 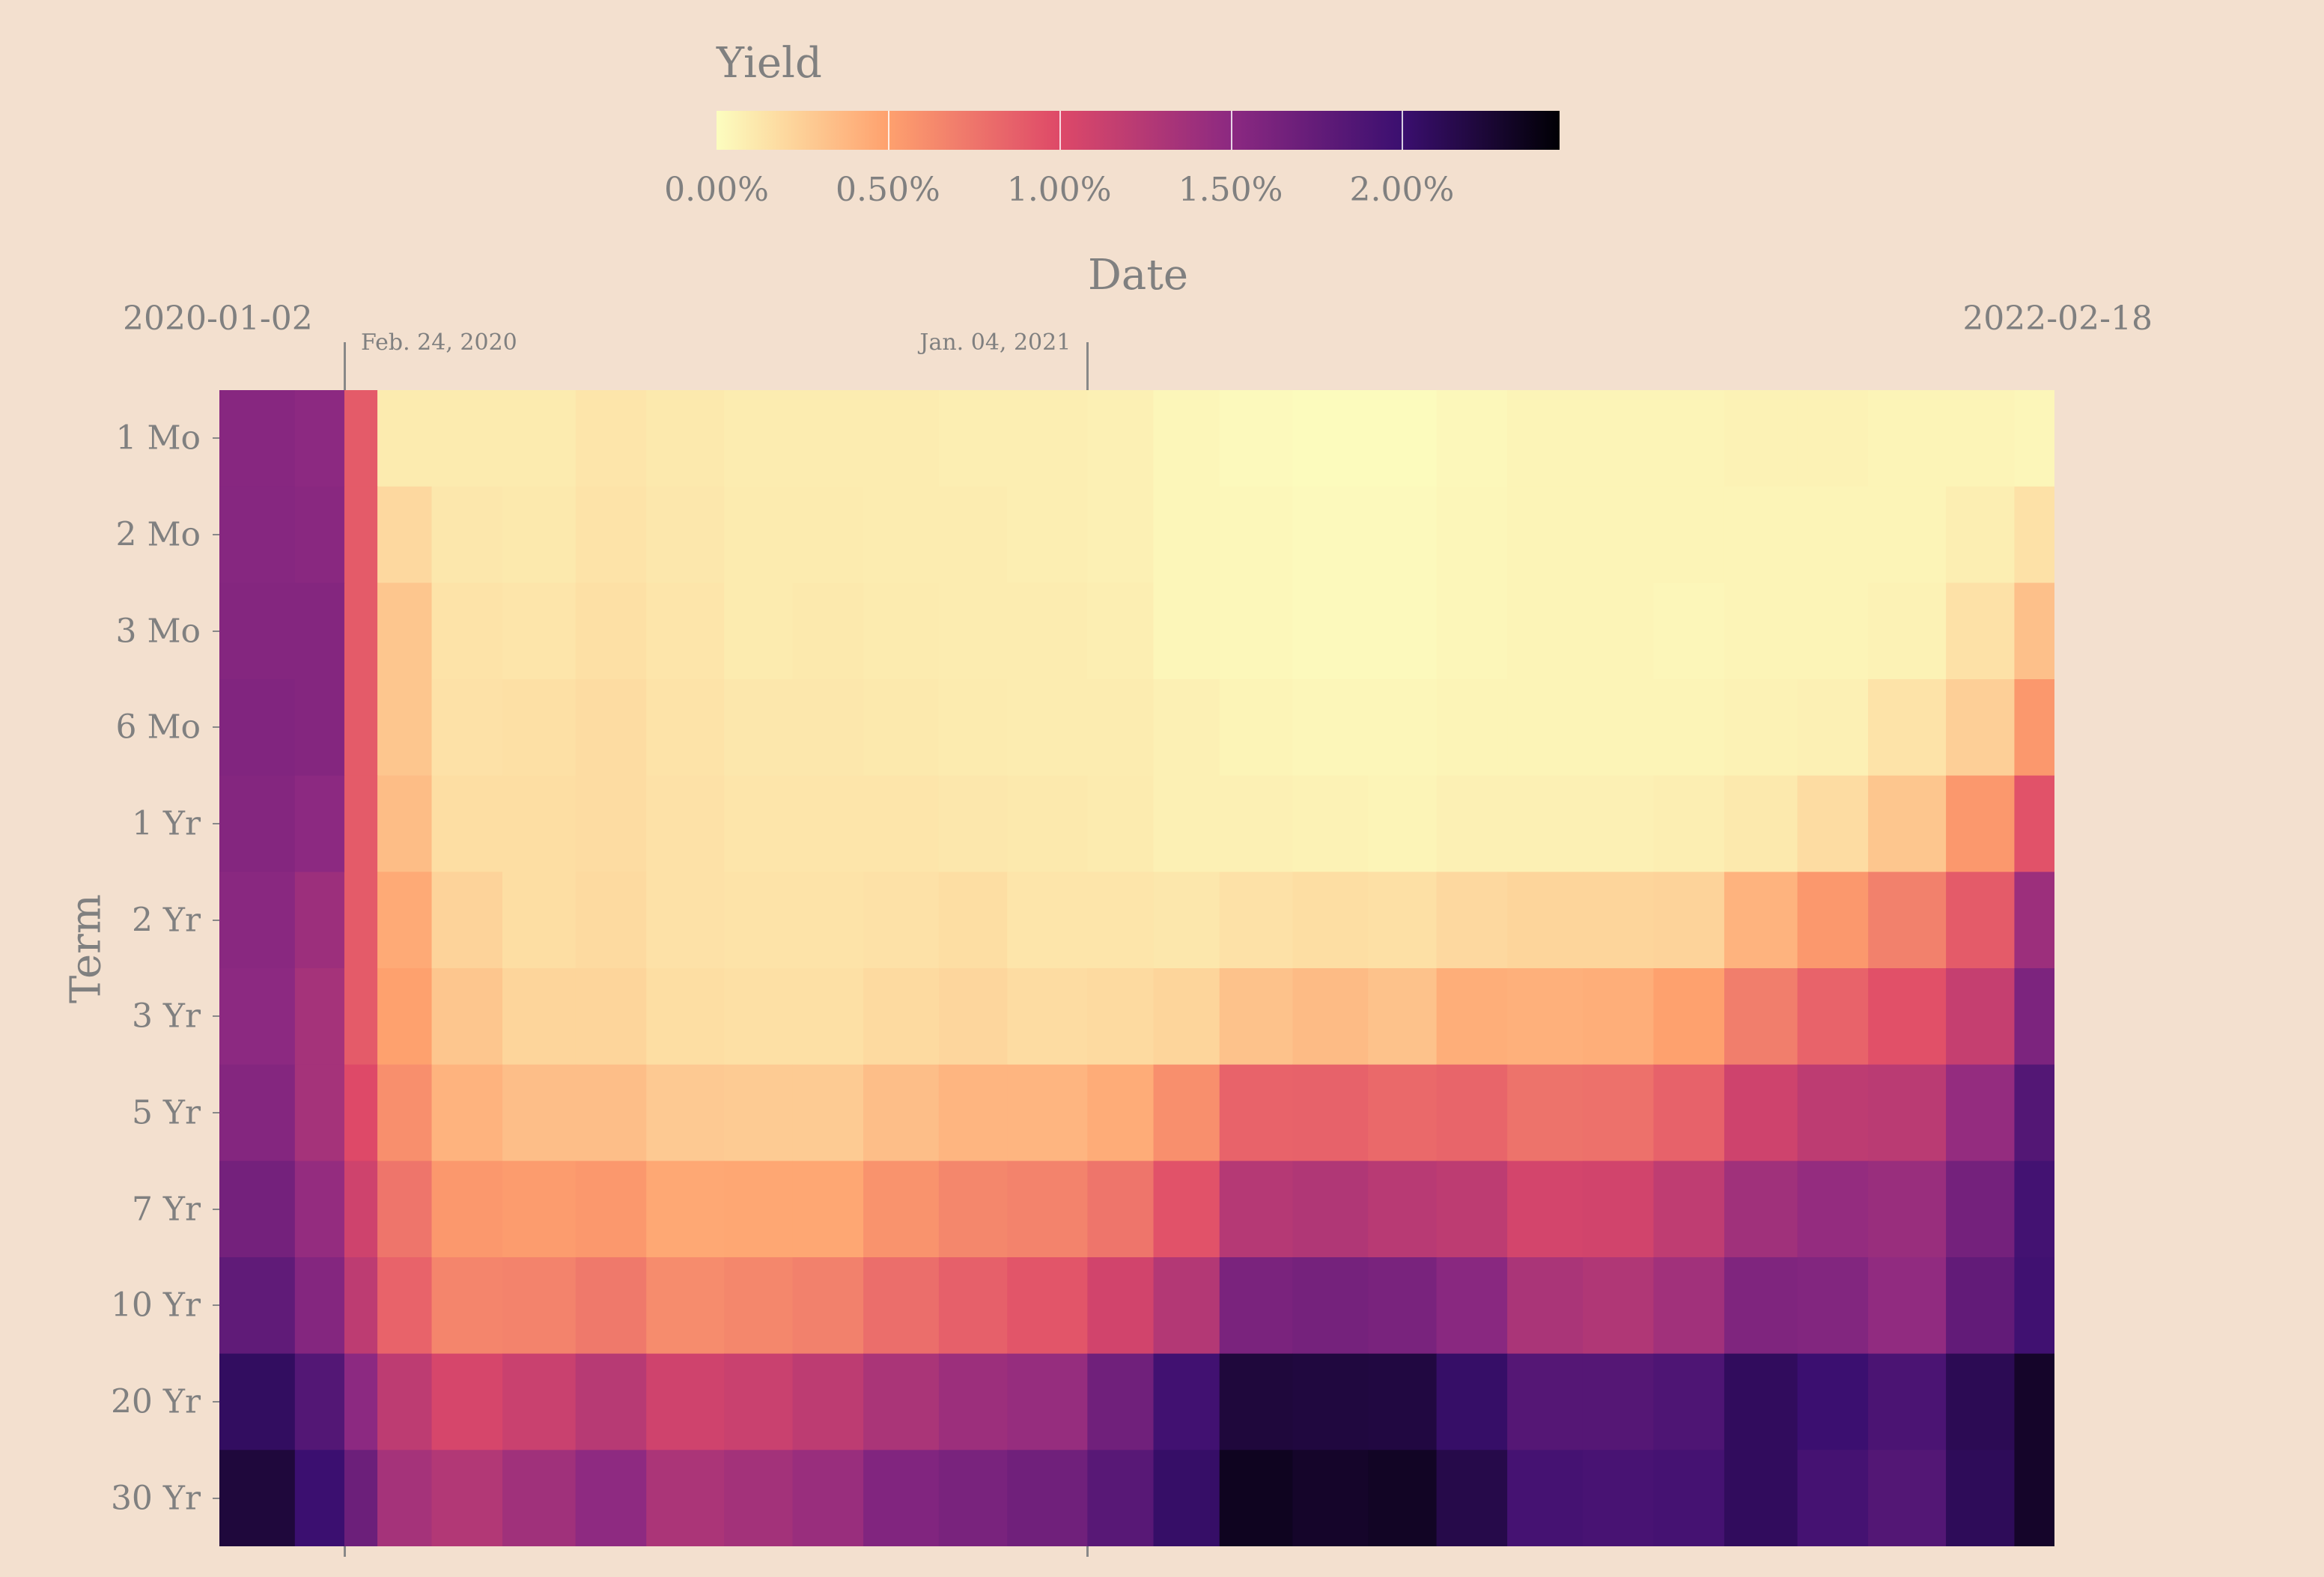 I want to click on y-tick-label: 3 Yr, so click(x=166, y=1016).